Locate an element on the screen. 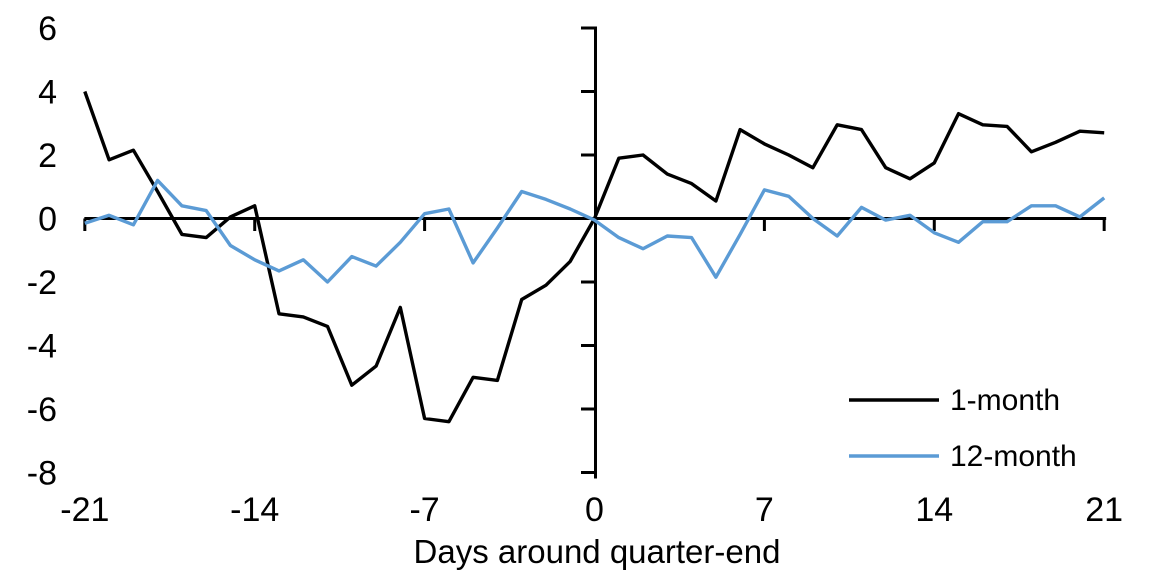 This screenshot has width=1152, height=584. y-tick-label: -6 is located at coordinates (42, 410).